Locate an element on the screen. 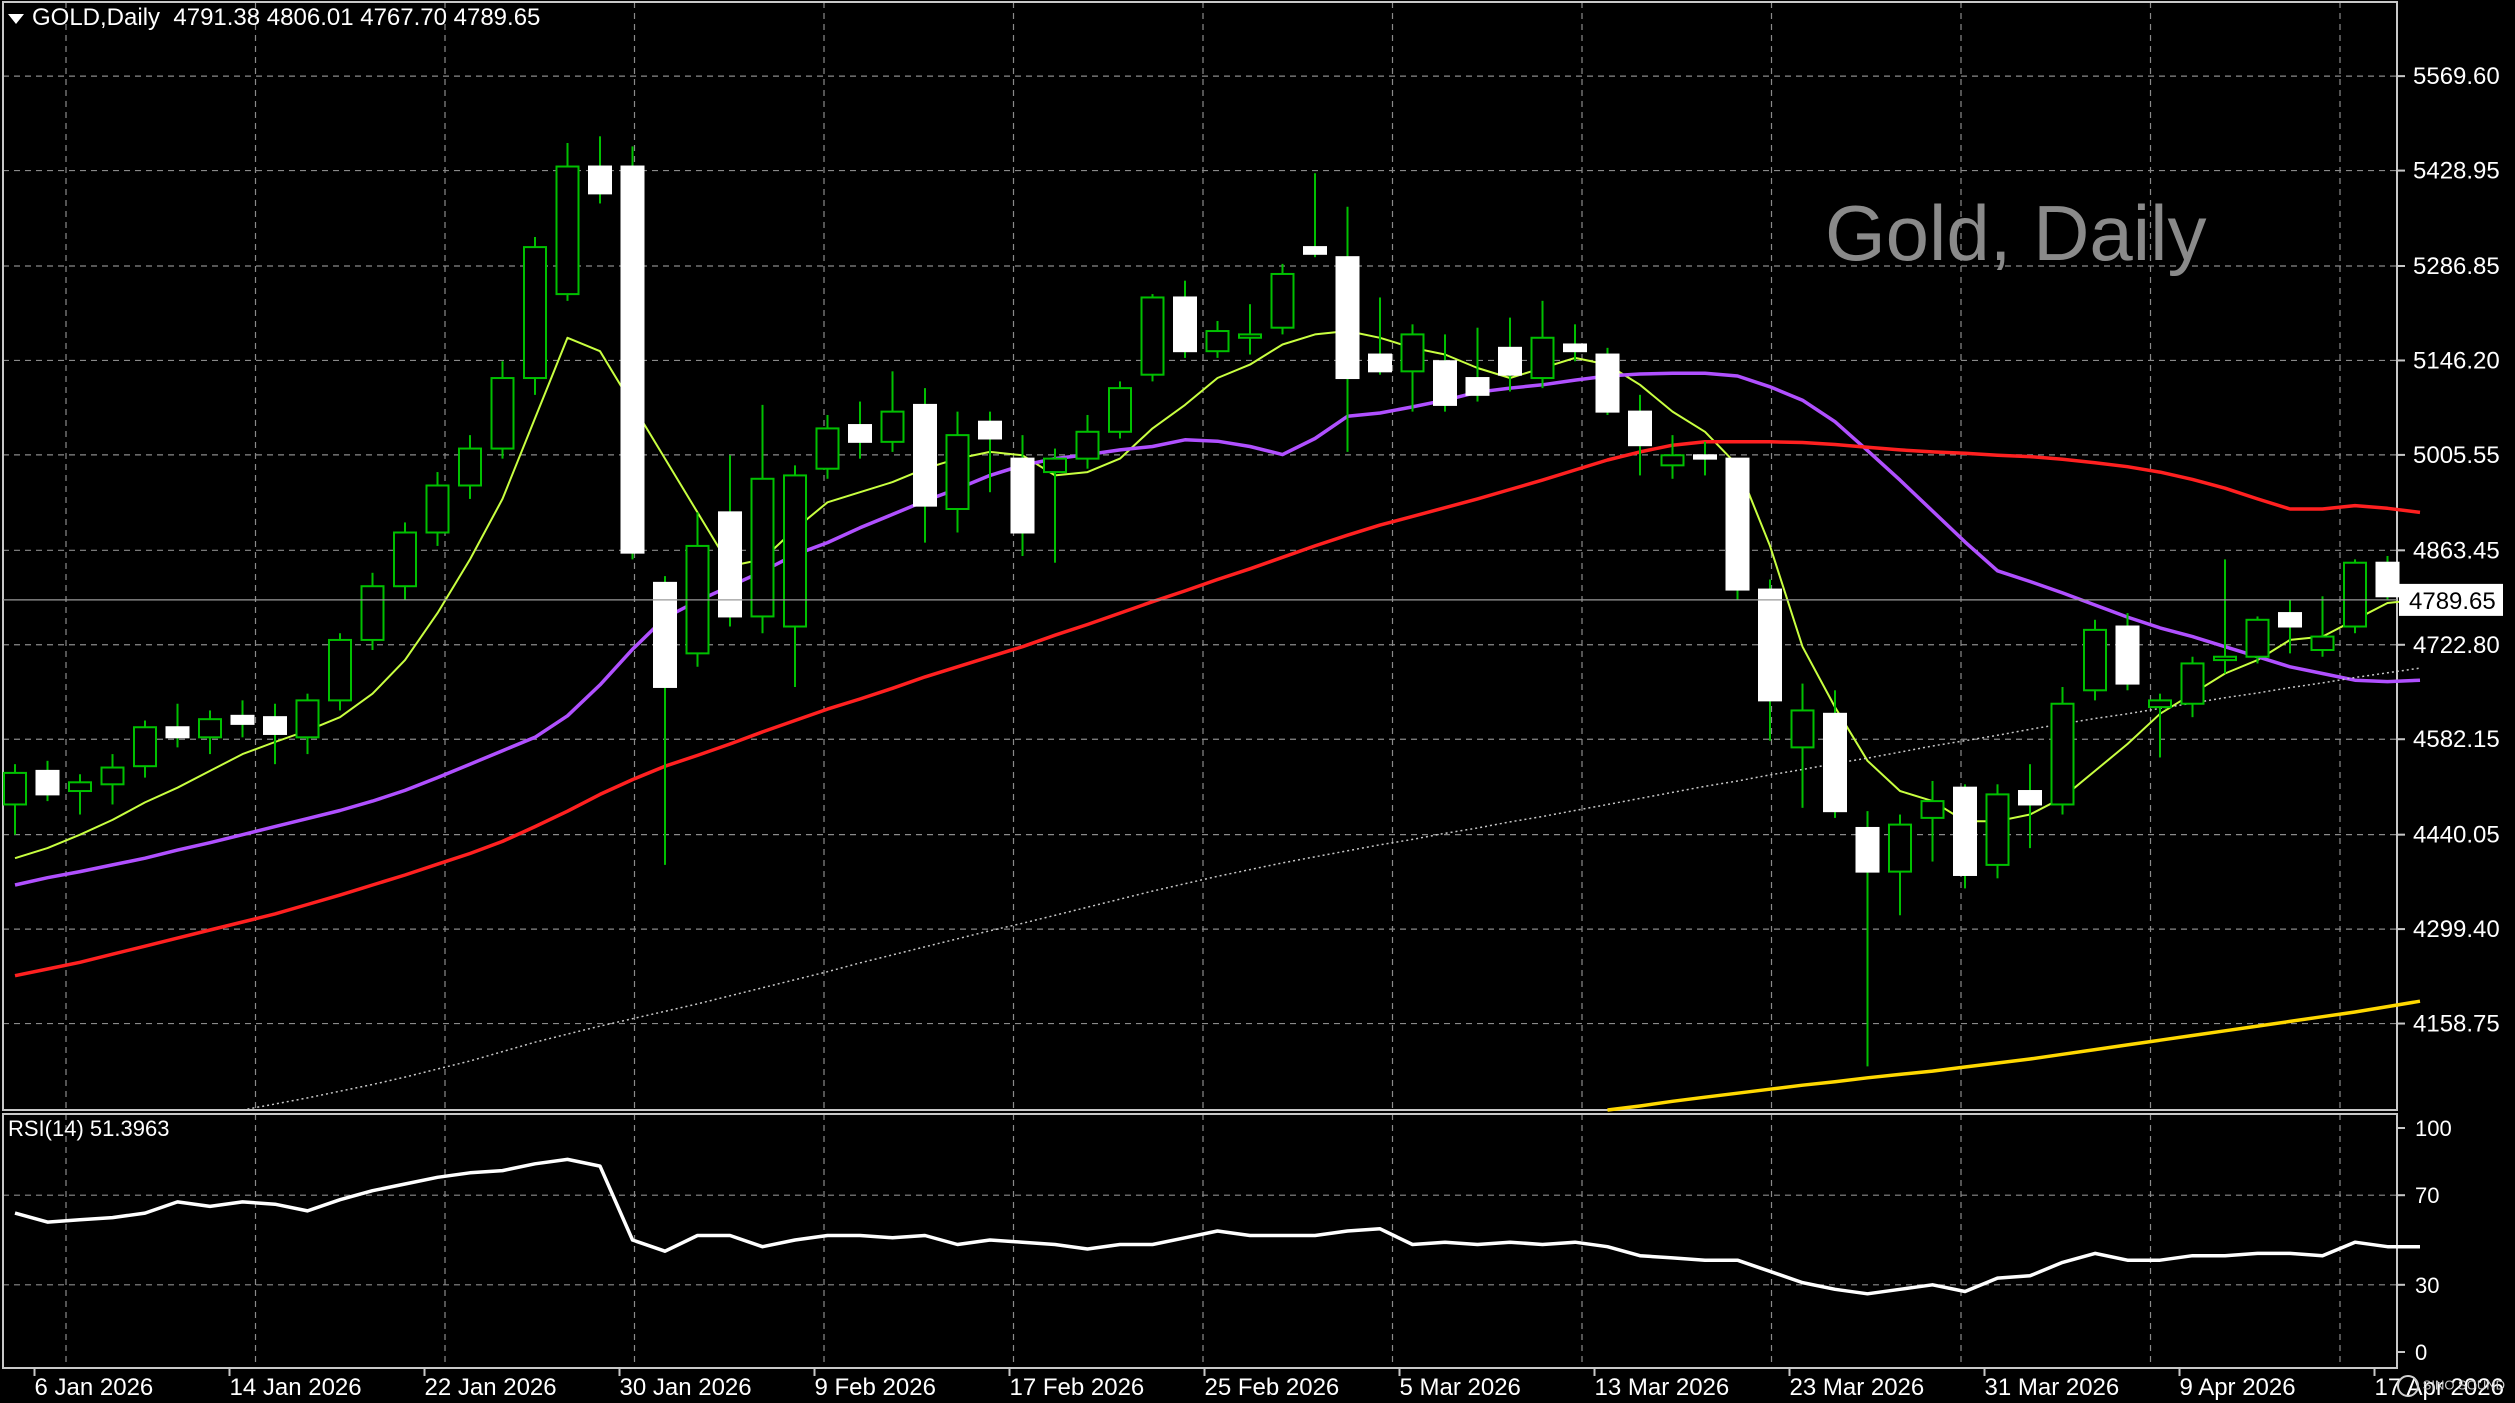 The image size is (2515, 1403). date-tick-label: 25 Feb 2026 is located at coordinates (1272, 1387).